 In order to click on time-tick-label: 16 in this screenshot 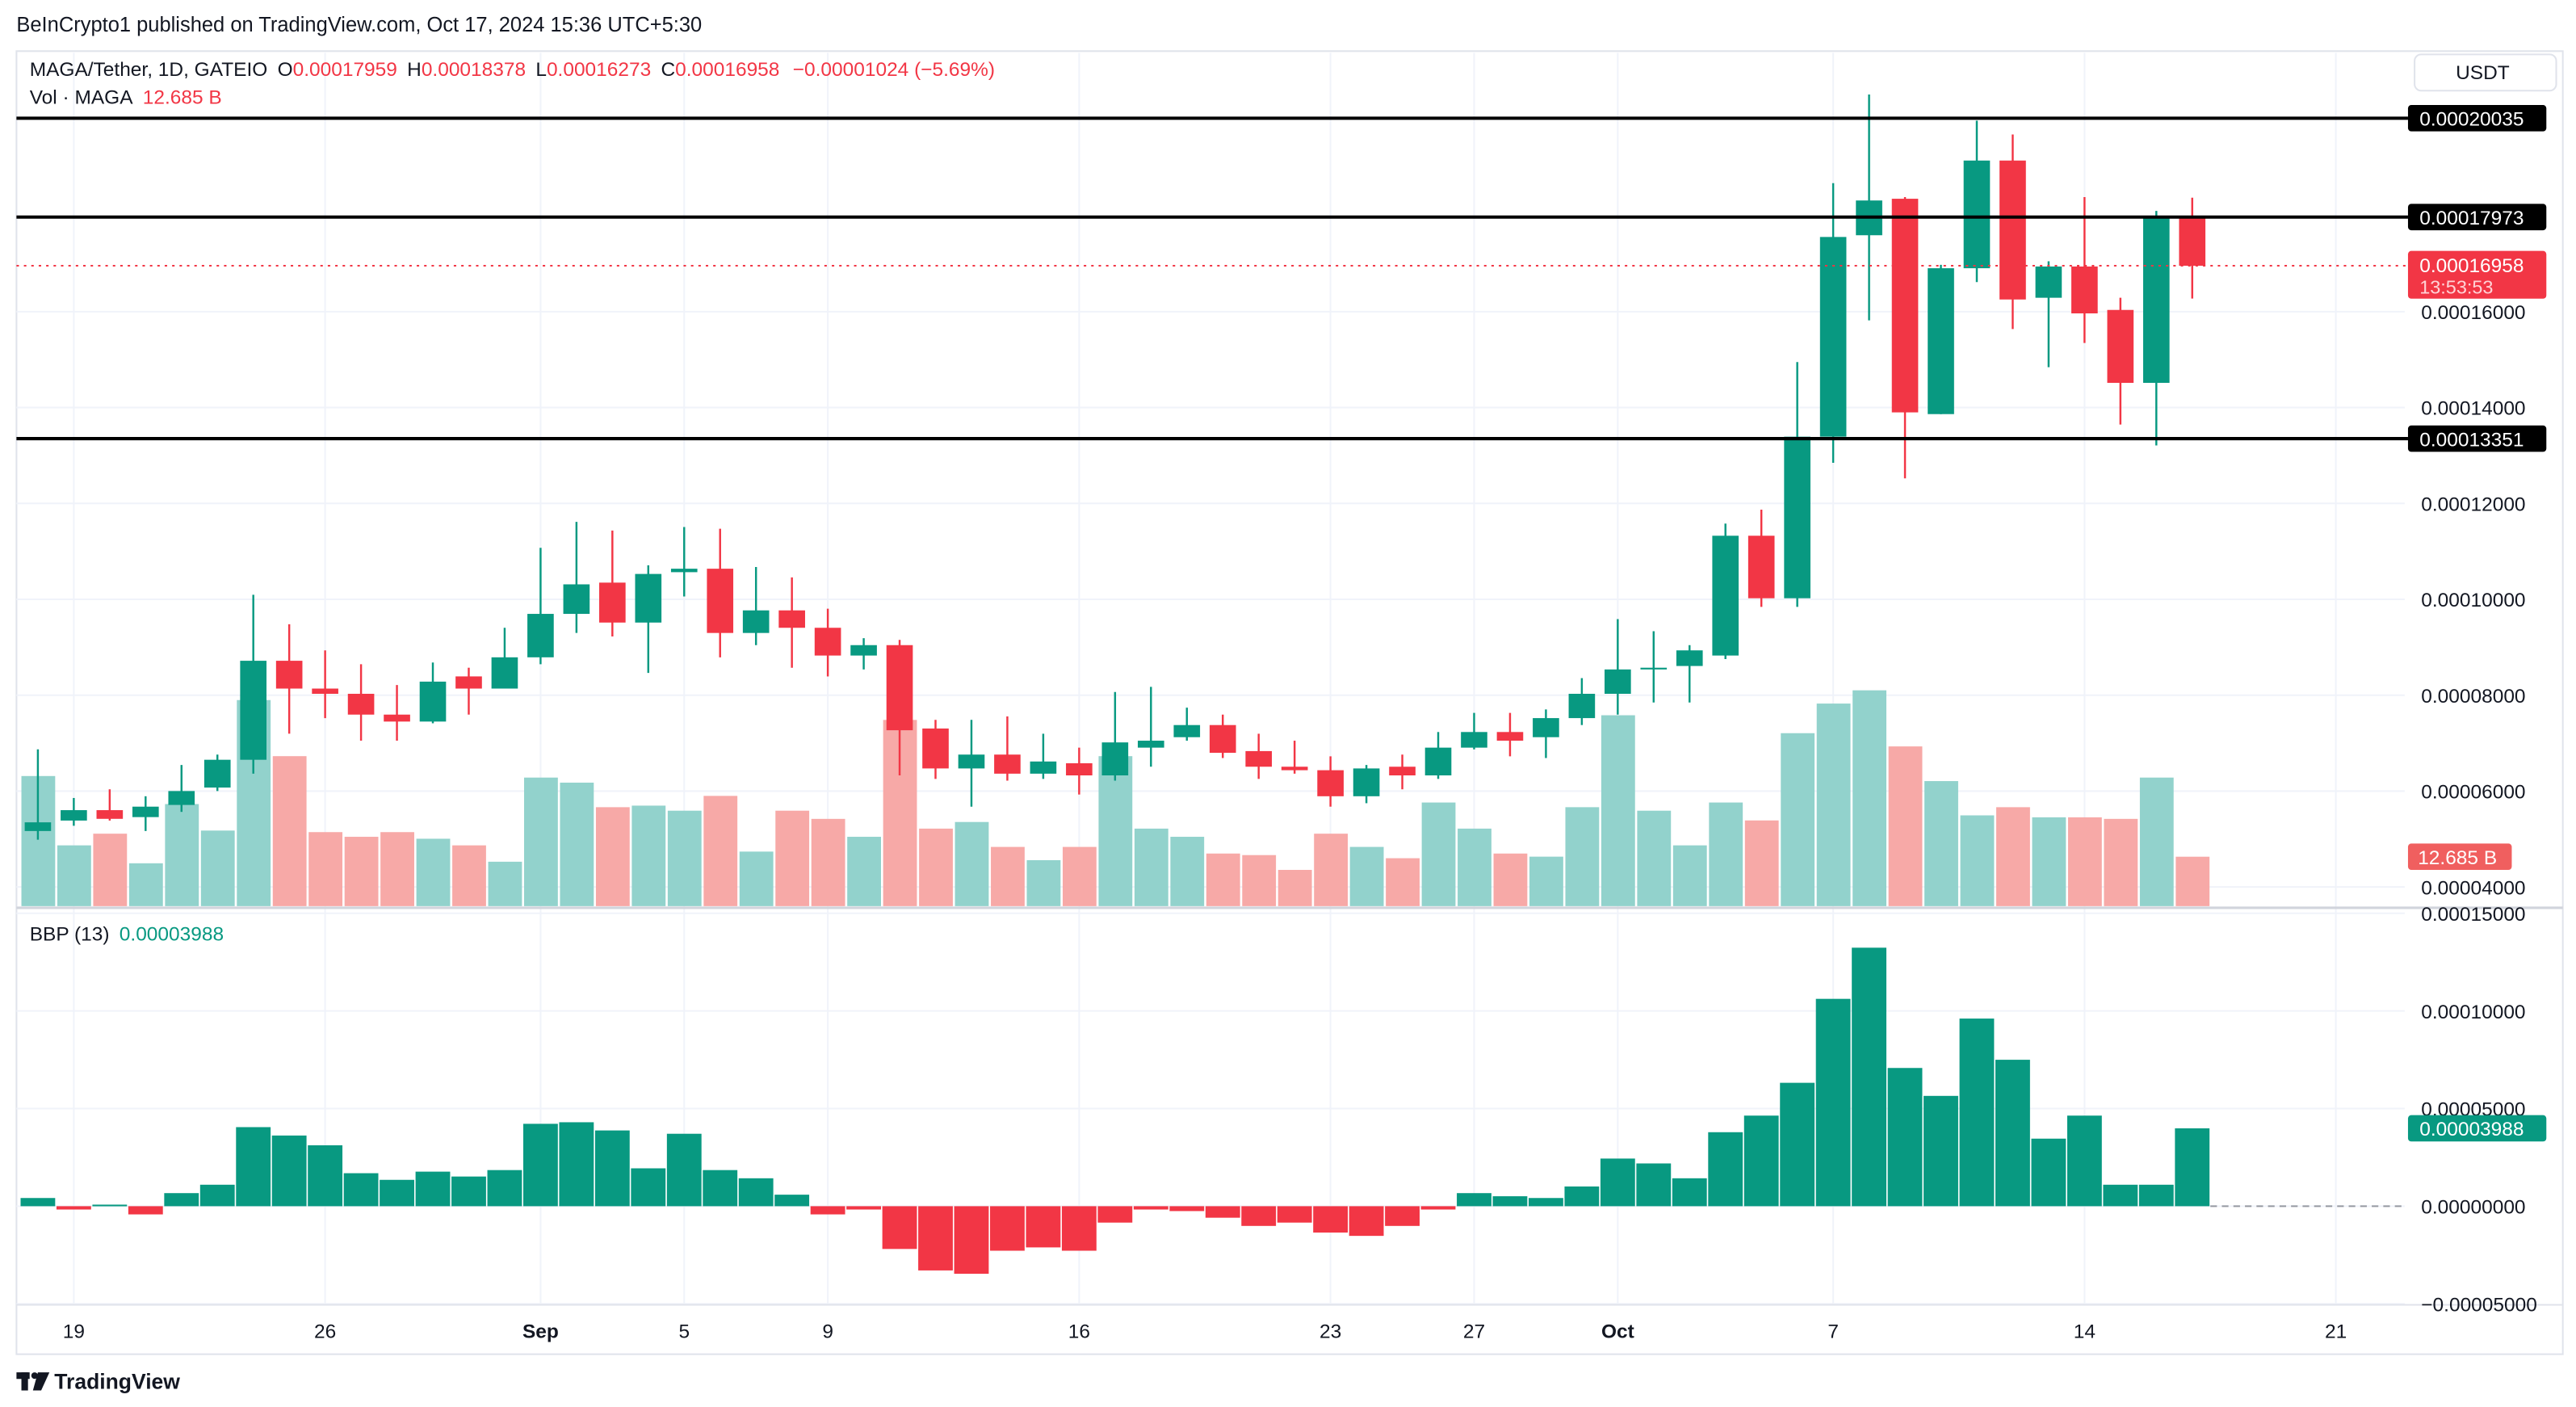, I will do `click(1079, 1332)`.